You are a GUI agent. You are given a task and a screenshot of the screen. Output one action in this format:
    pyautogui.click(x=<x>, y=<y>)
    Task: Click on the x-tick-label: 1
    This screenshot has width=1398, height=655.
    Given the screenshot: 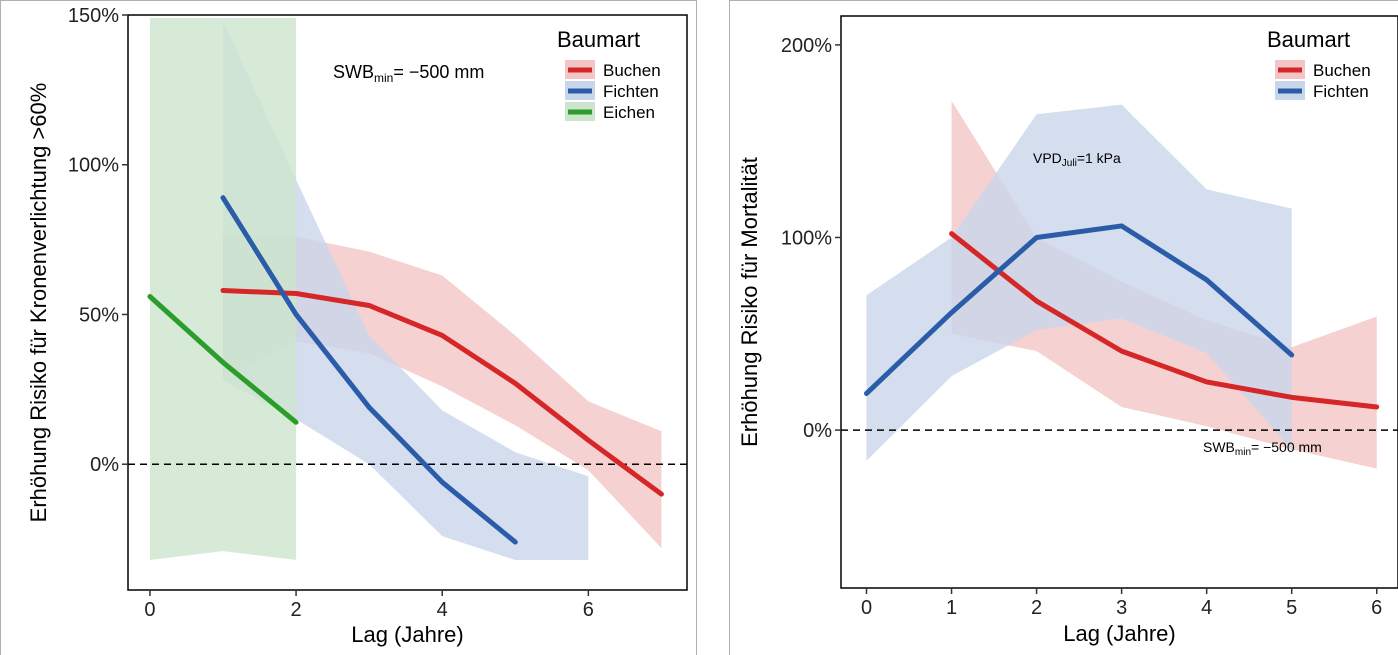 What is the action you would take?
    pyautogui.click(x=951, y=608)
    